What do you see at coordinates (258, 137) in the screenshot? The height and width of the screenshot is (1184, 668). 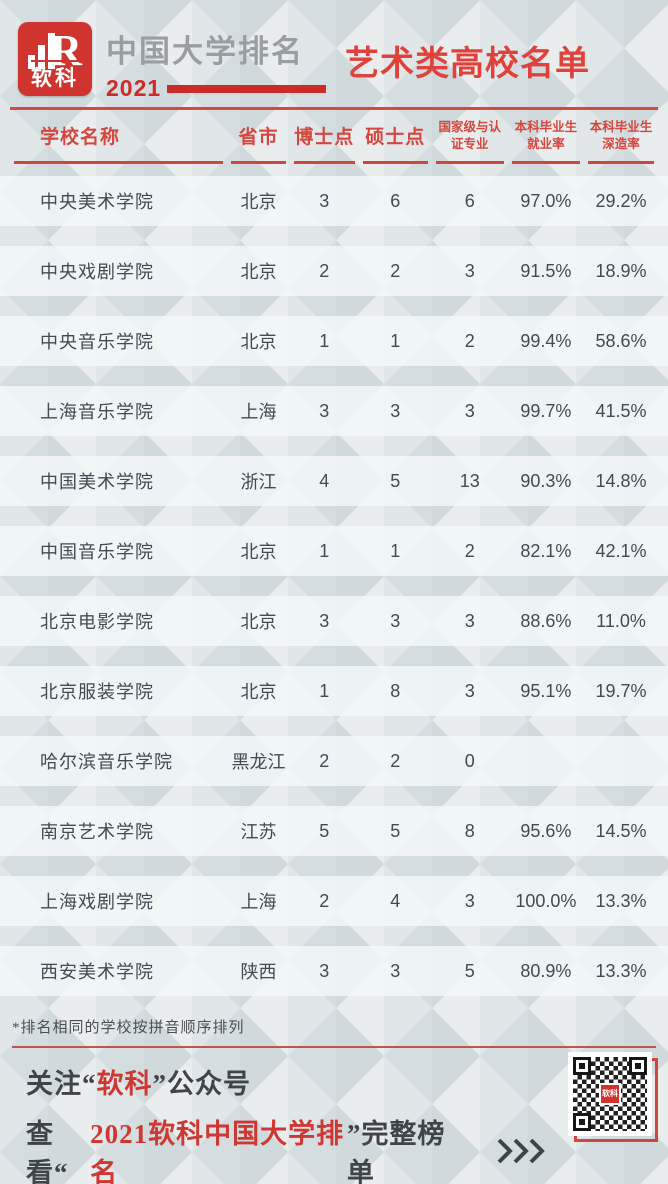 I see `col-header-province: 省市` at bounding box center [258, 137].